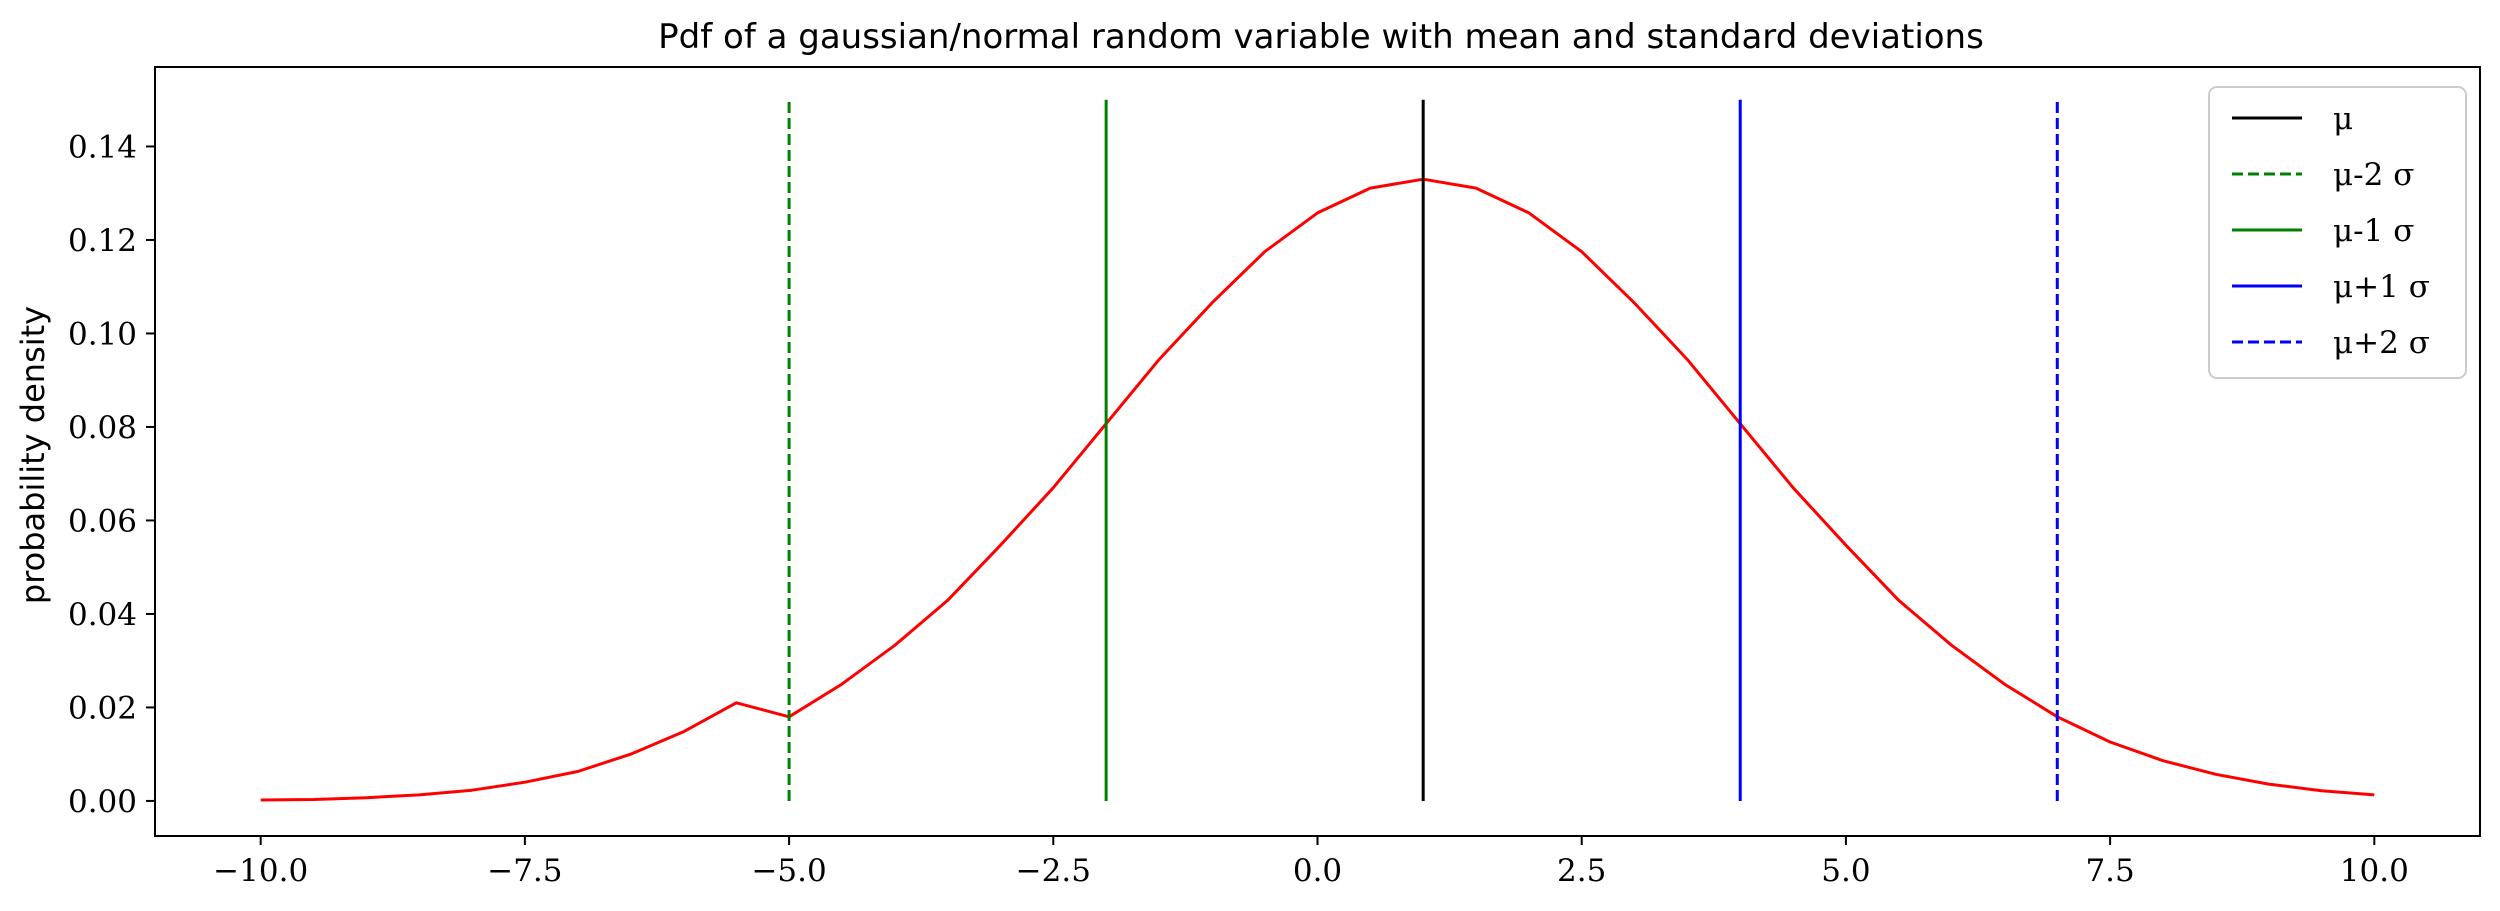 This screenshot has width=2500, height=911. I want to click on y-tick-label: 0.14, so click(102, 147).